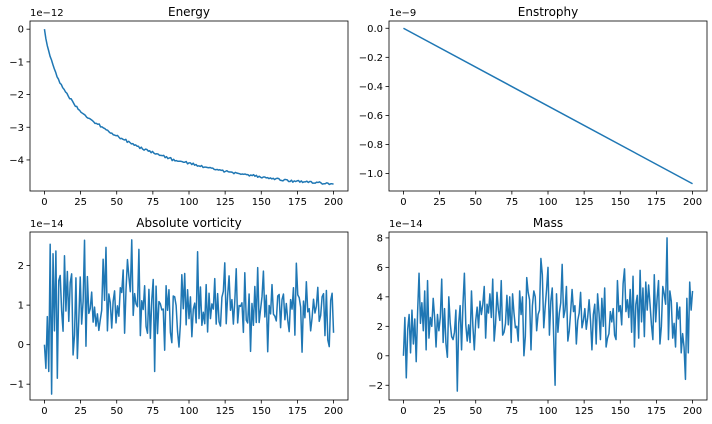 The width and height of the screenshot is (712, 424). What do you see at coordinates (47, 13) in the screenshot?
I see `axis-offset-label: 1e−12` at bounding box center [47, 13].